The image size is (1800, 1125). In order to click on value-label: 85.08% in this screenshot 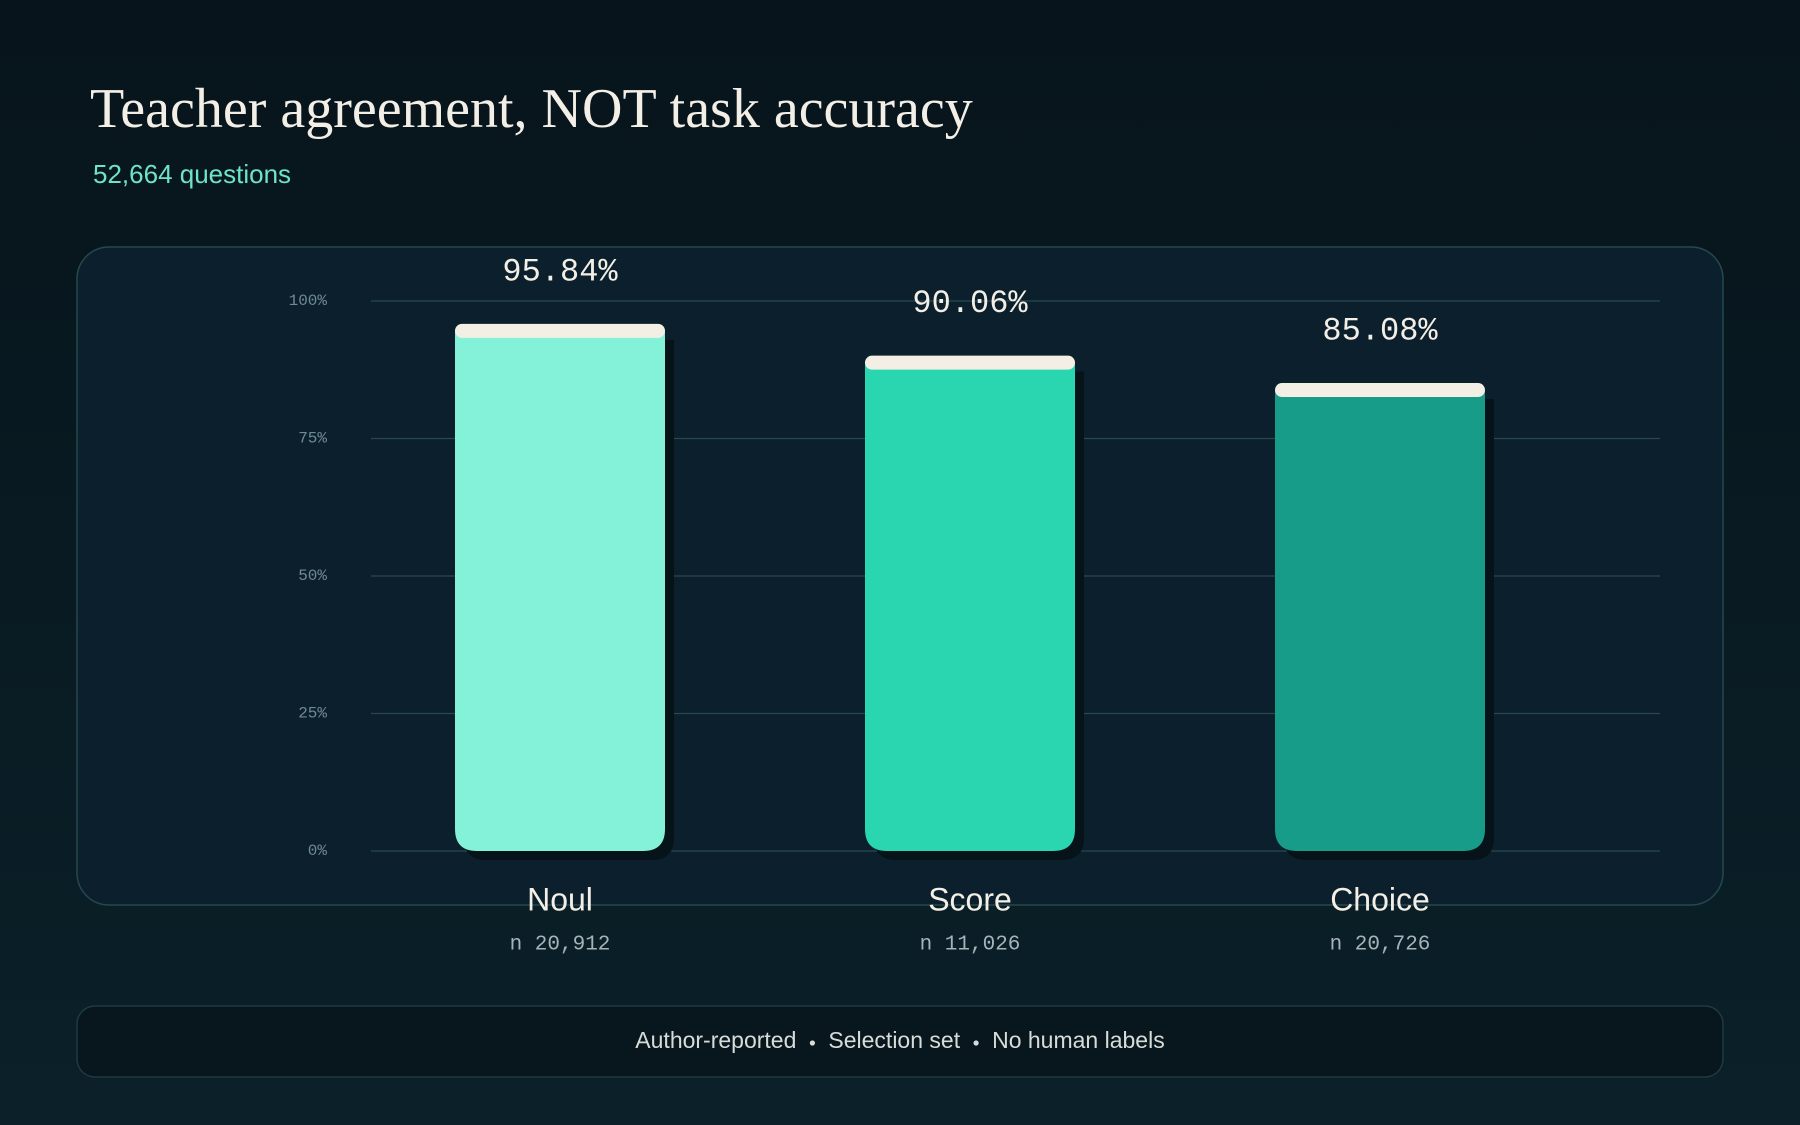, I will do `click(1380, 331)`.